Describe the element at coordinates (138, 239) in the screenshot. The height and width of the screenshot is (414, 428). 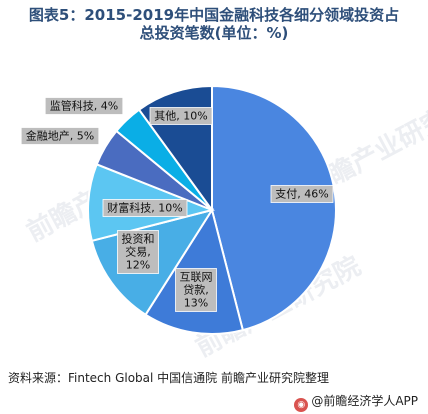
I see `label-text-3-1: 投资和` at that location.